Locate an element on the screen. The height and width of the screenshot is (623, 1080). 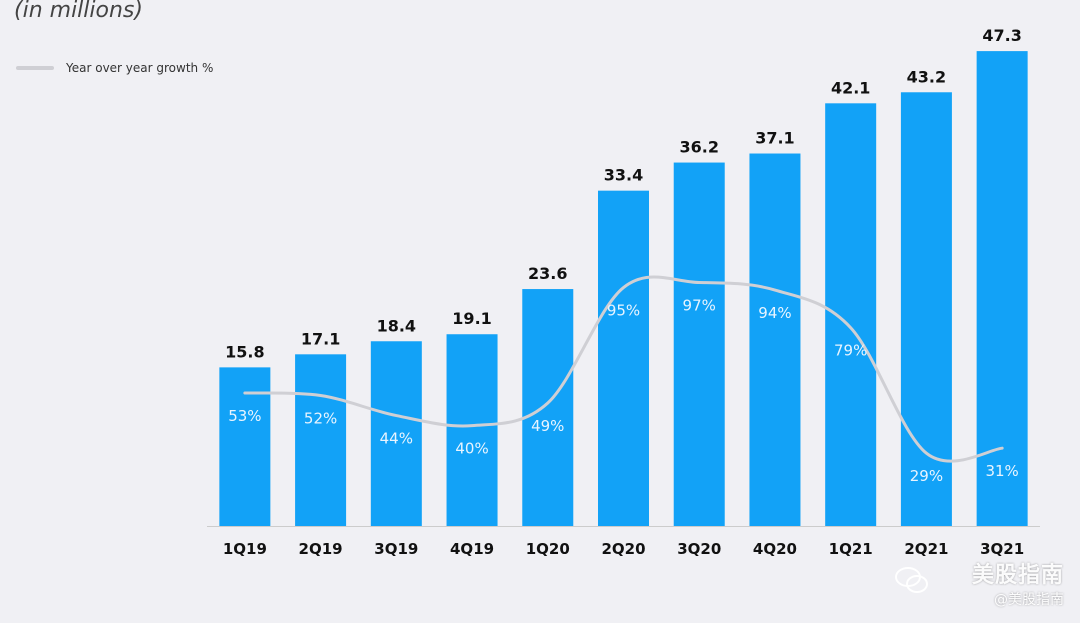
growth-label-1Q19: 53% is located at coordinates (244, 416).